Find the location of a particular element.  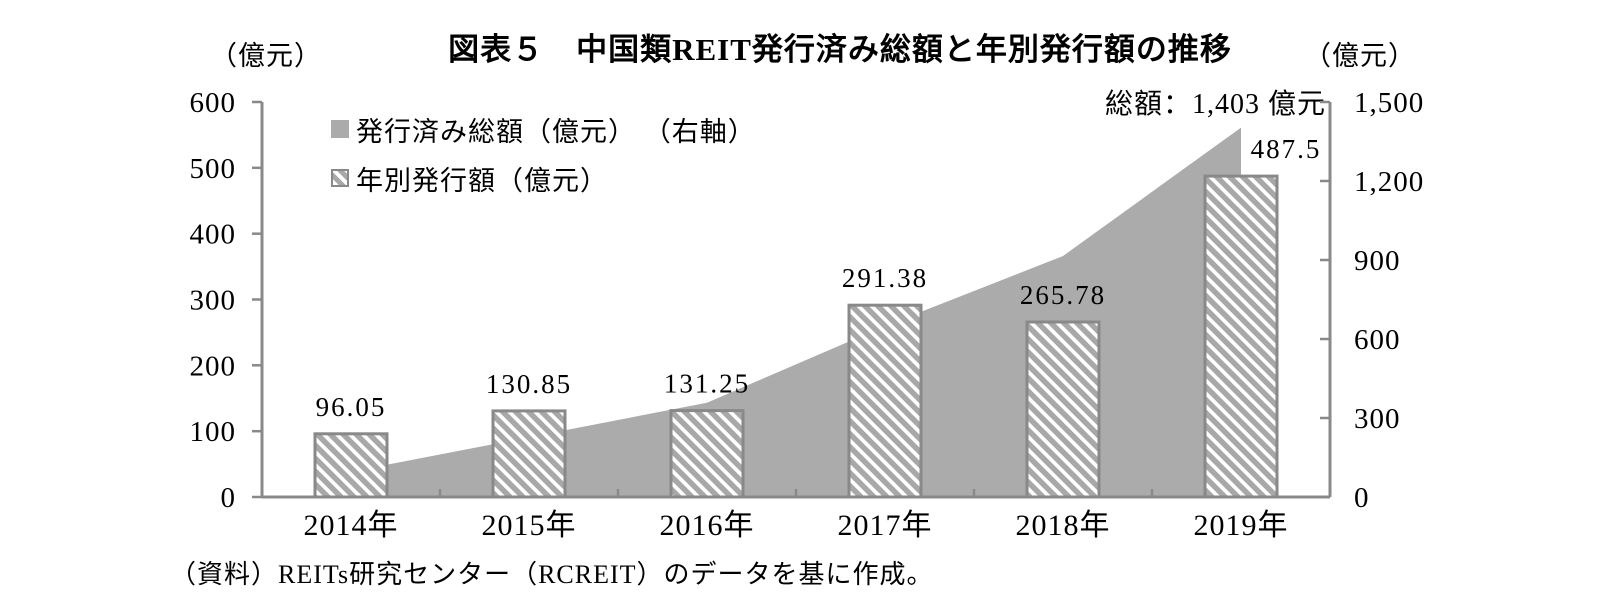

bar-value-label: 131.25 is located at coordinates (707, 384).